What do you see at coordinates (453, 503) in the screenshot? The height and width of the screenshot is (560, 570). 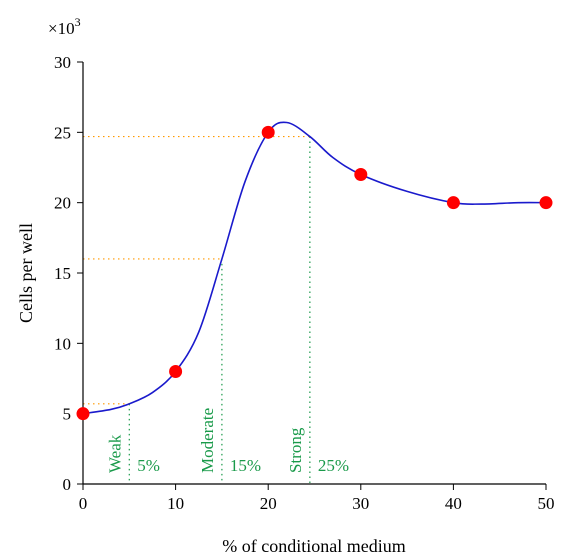 I see `x-tick-label: 40` at bounding box center [453, 503].